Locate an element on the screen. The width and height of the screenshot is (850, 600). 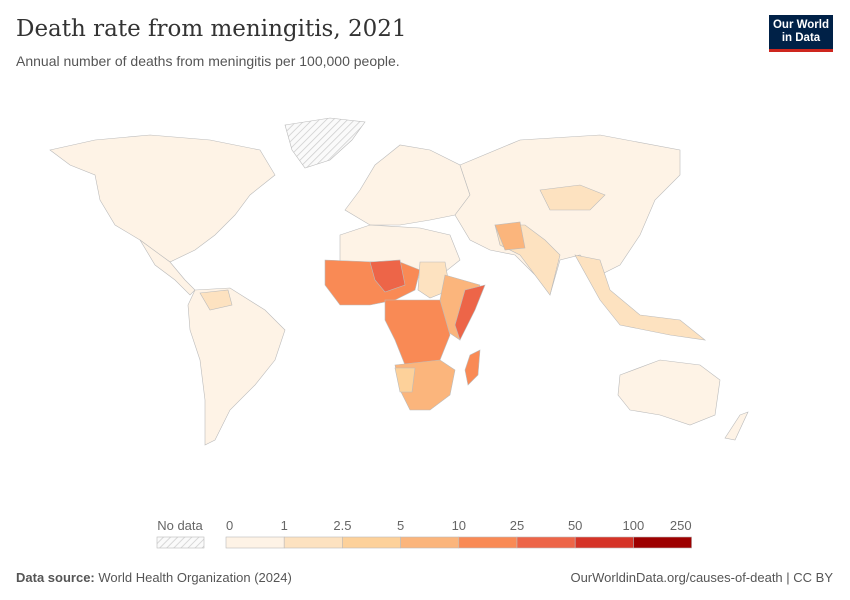
region-central-america is located at coordinates (167, 267).